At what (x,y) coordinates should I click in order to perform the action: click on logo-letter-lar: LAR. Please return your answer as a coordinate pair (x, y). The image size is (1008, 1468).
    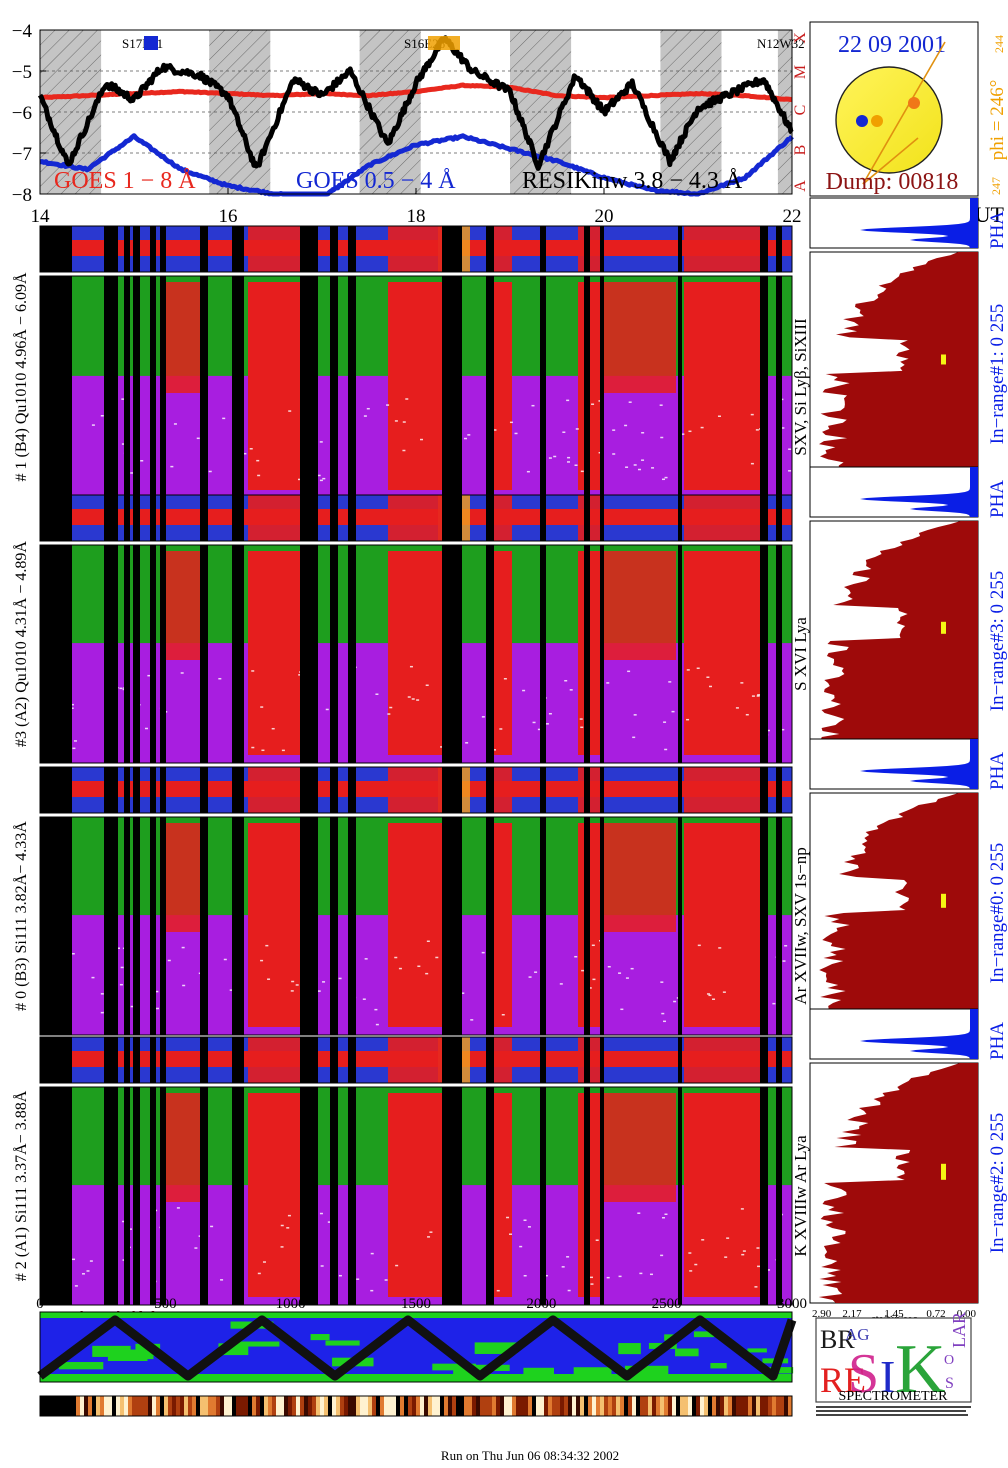
    Looking at the image, I should click on (959, 1330).